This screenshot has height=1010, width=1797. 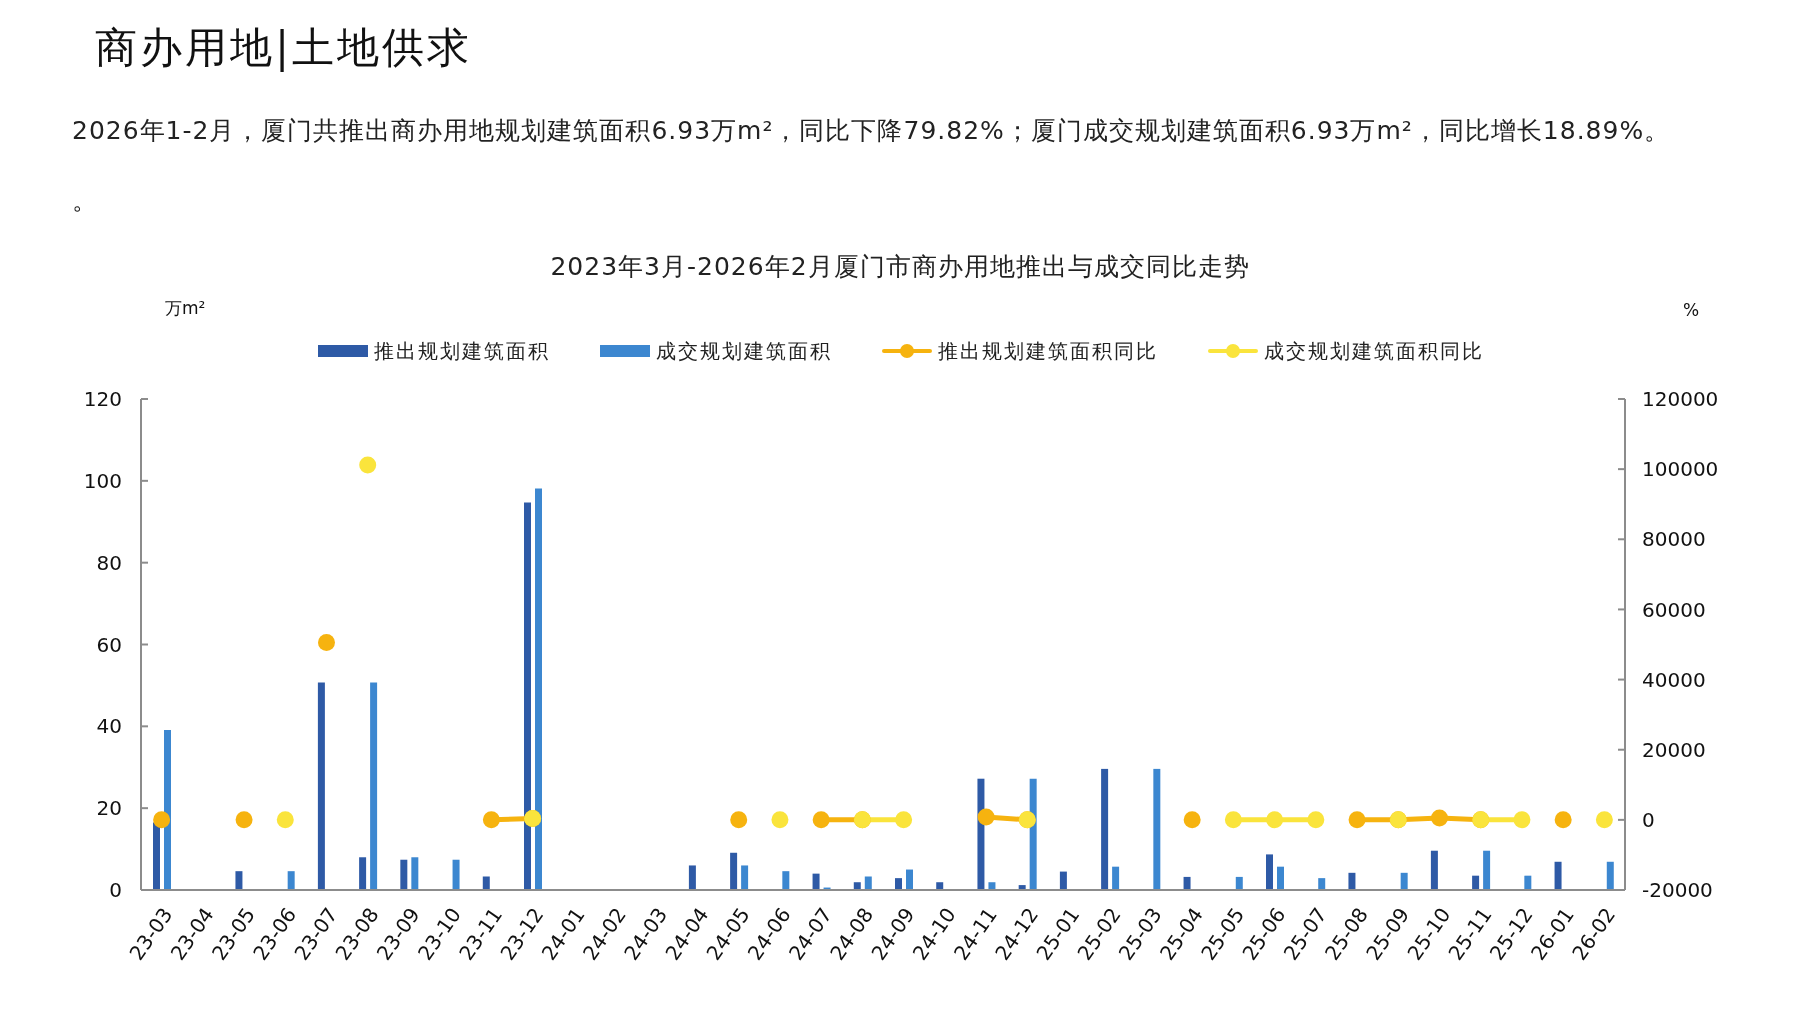 What do you see at coordinates (109, 808) in the screenshot?
I see `y-tick-label: 20` at bounding box center [109, 808].